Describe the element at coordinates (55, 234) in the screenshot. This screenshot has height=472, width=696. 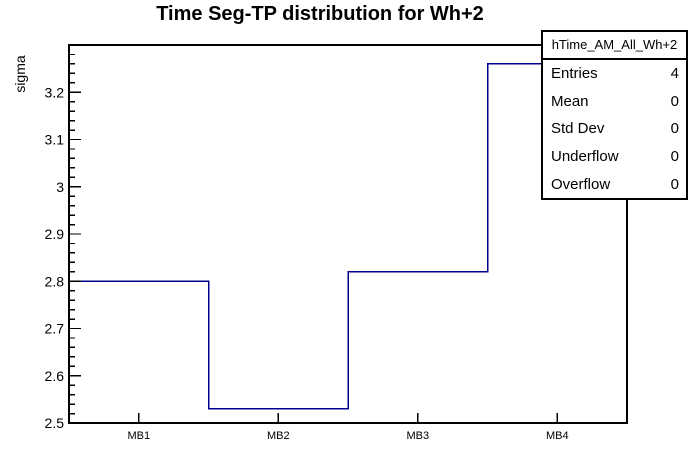
I see `y-tick-label: 2.9` at that location.